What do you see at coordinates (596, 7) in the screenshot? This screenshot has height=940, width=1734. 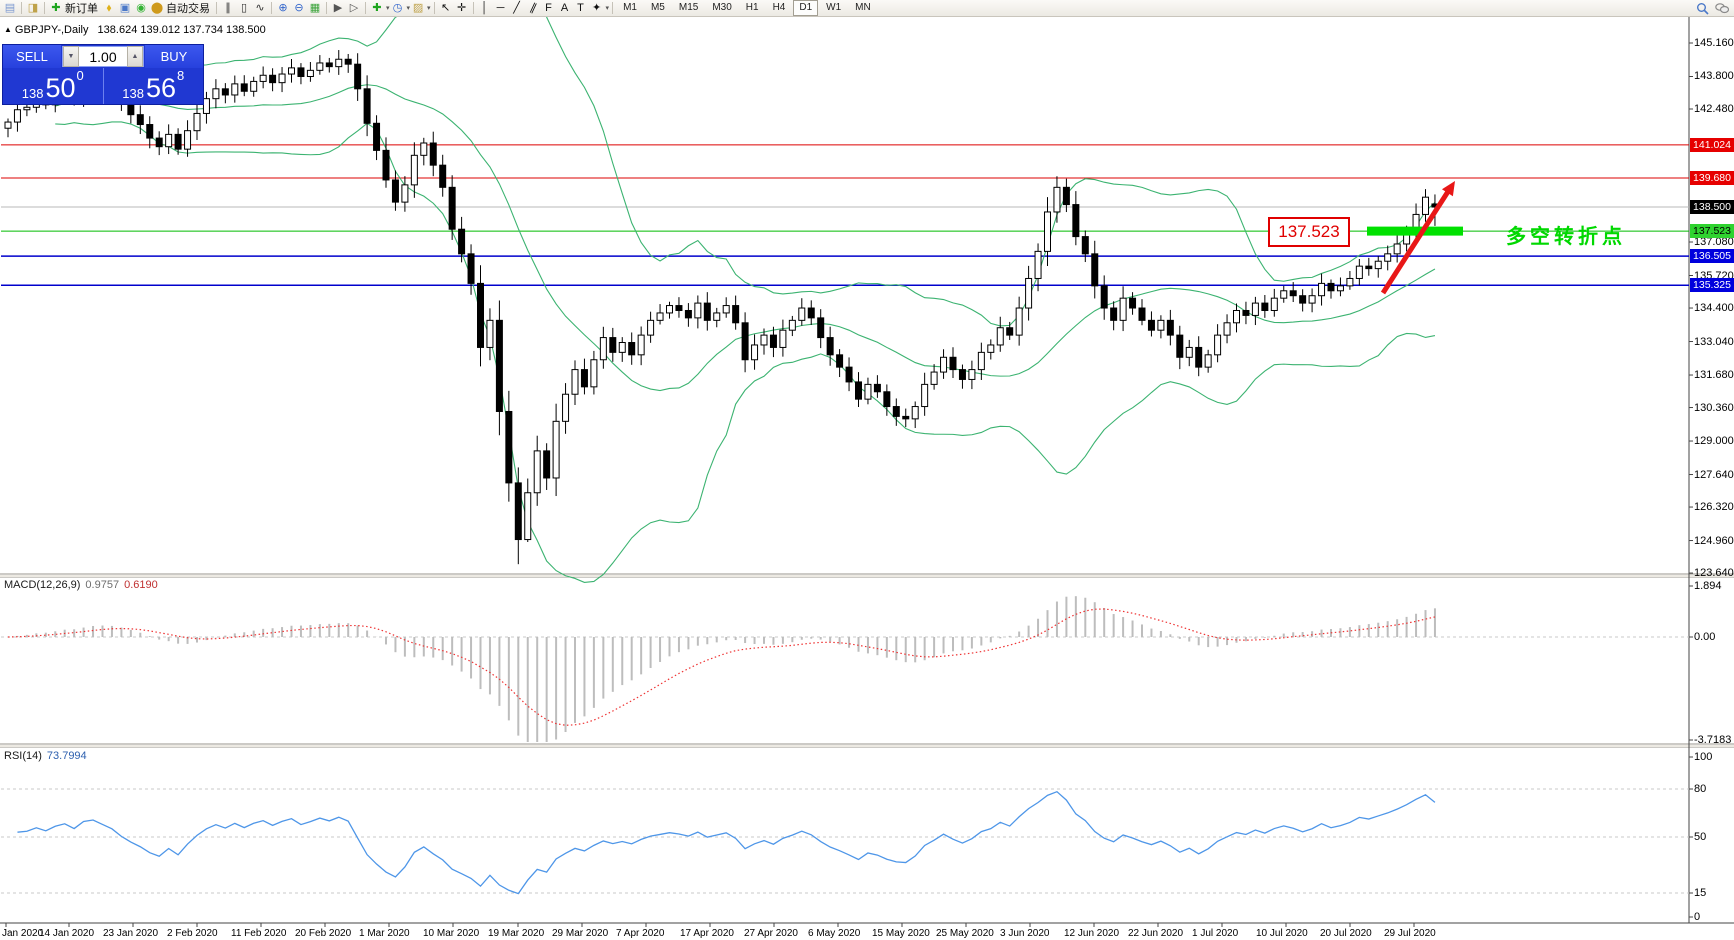 I see `arrows-icon: ✦` at bounding box center [596, 7].